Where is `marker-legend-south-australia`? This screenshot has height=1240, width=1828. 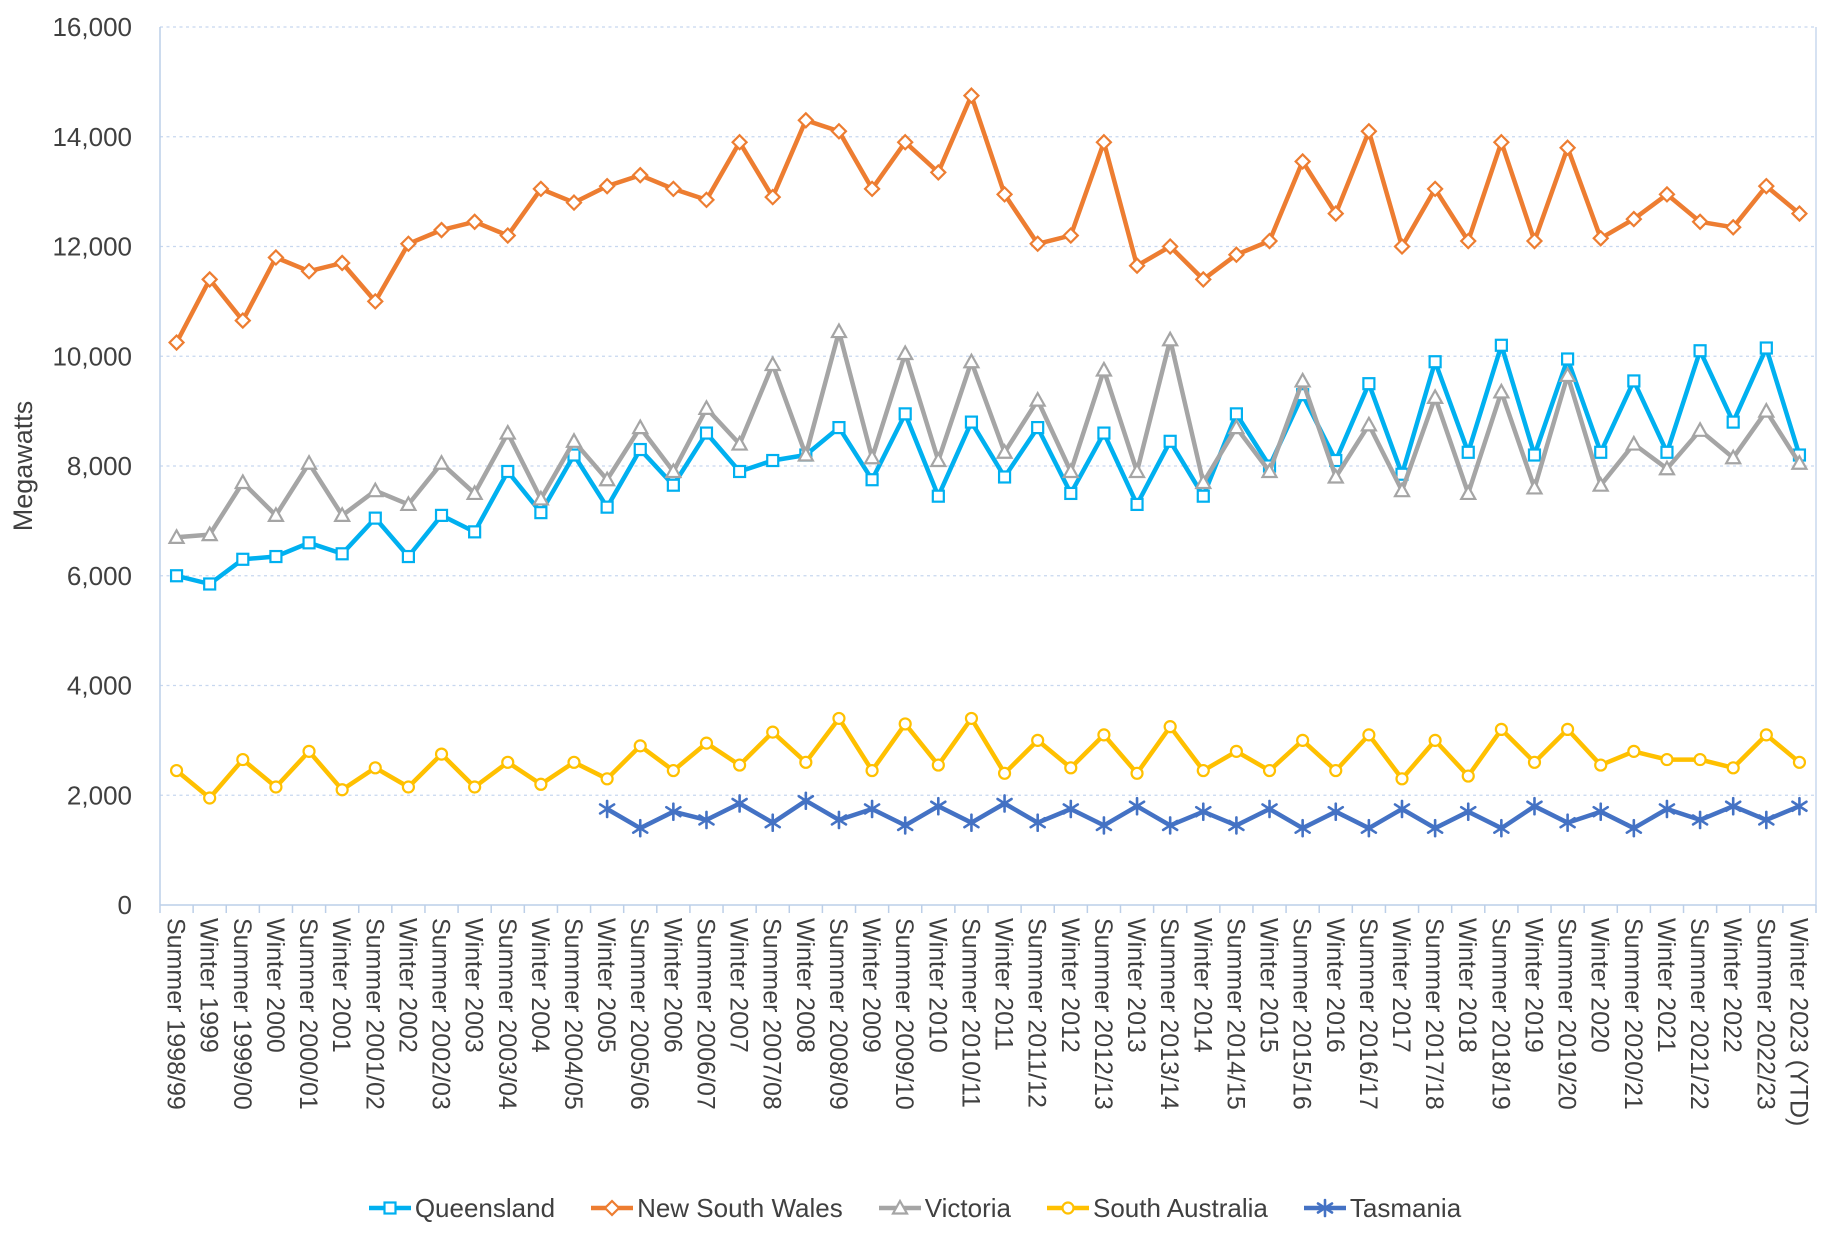
marker-legend-south-australia is located at coordinates (1068, 1208).